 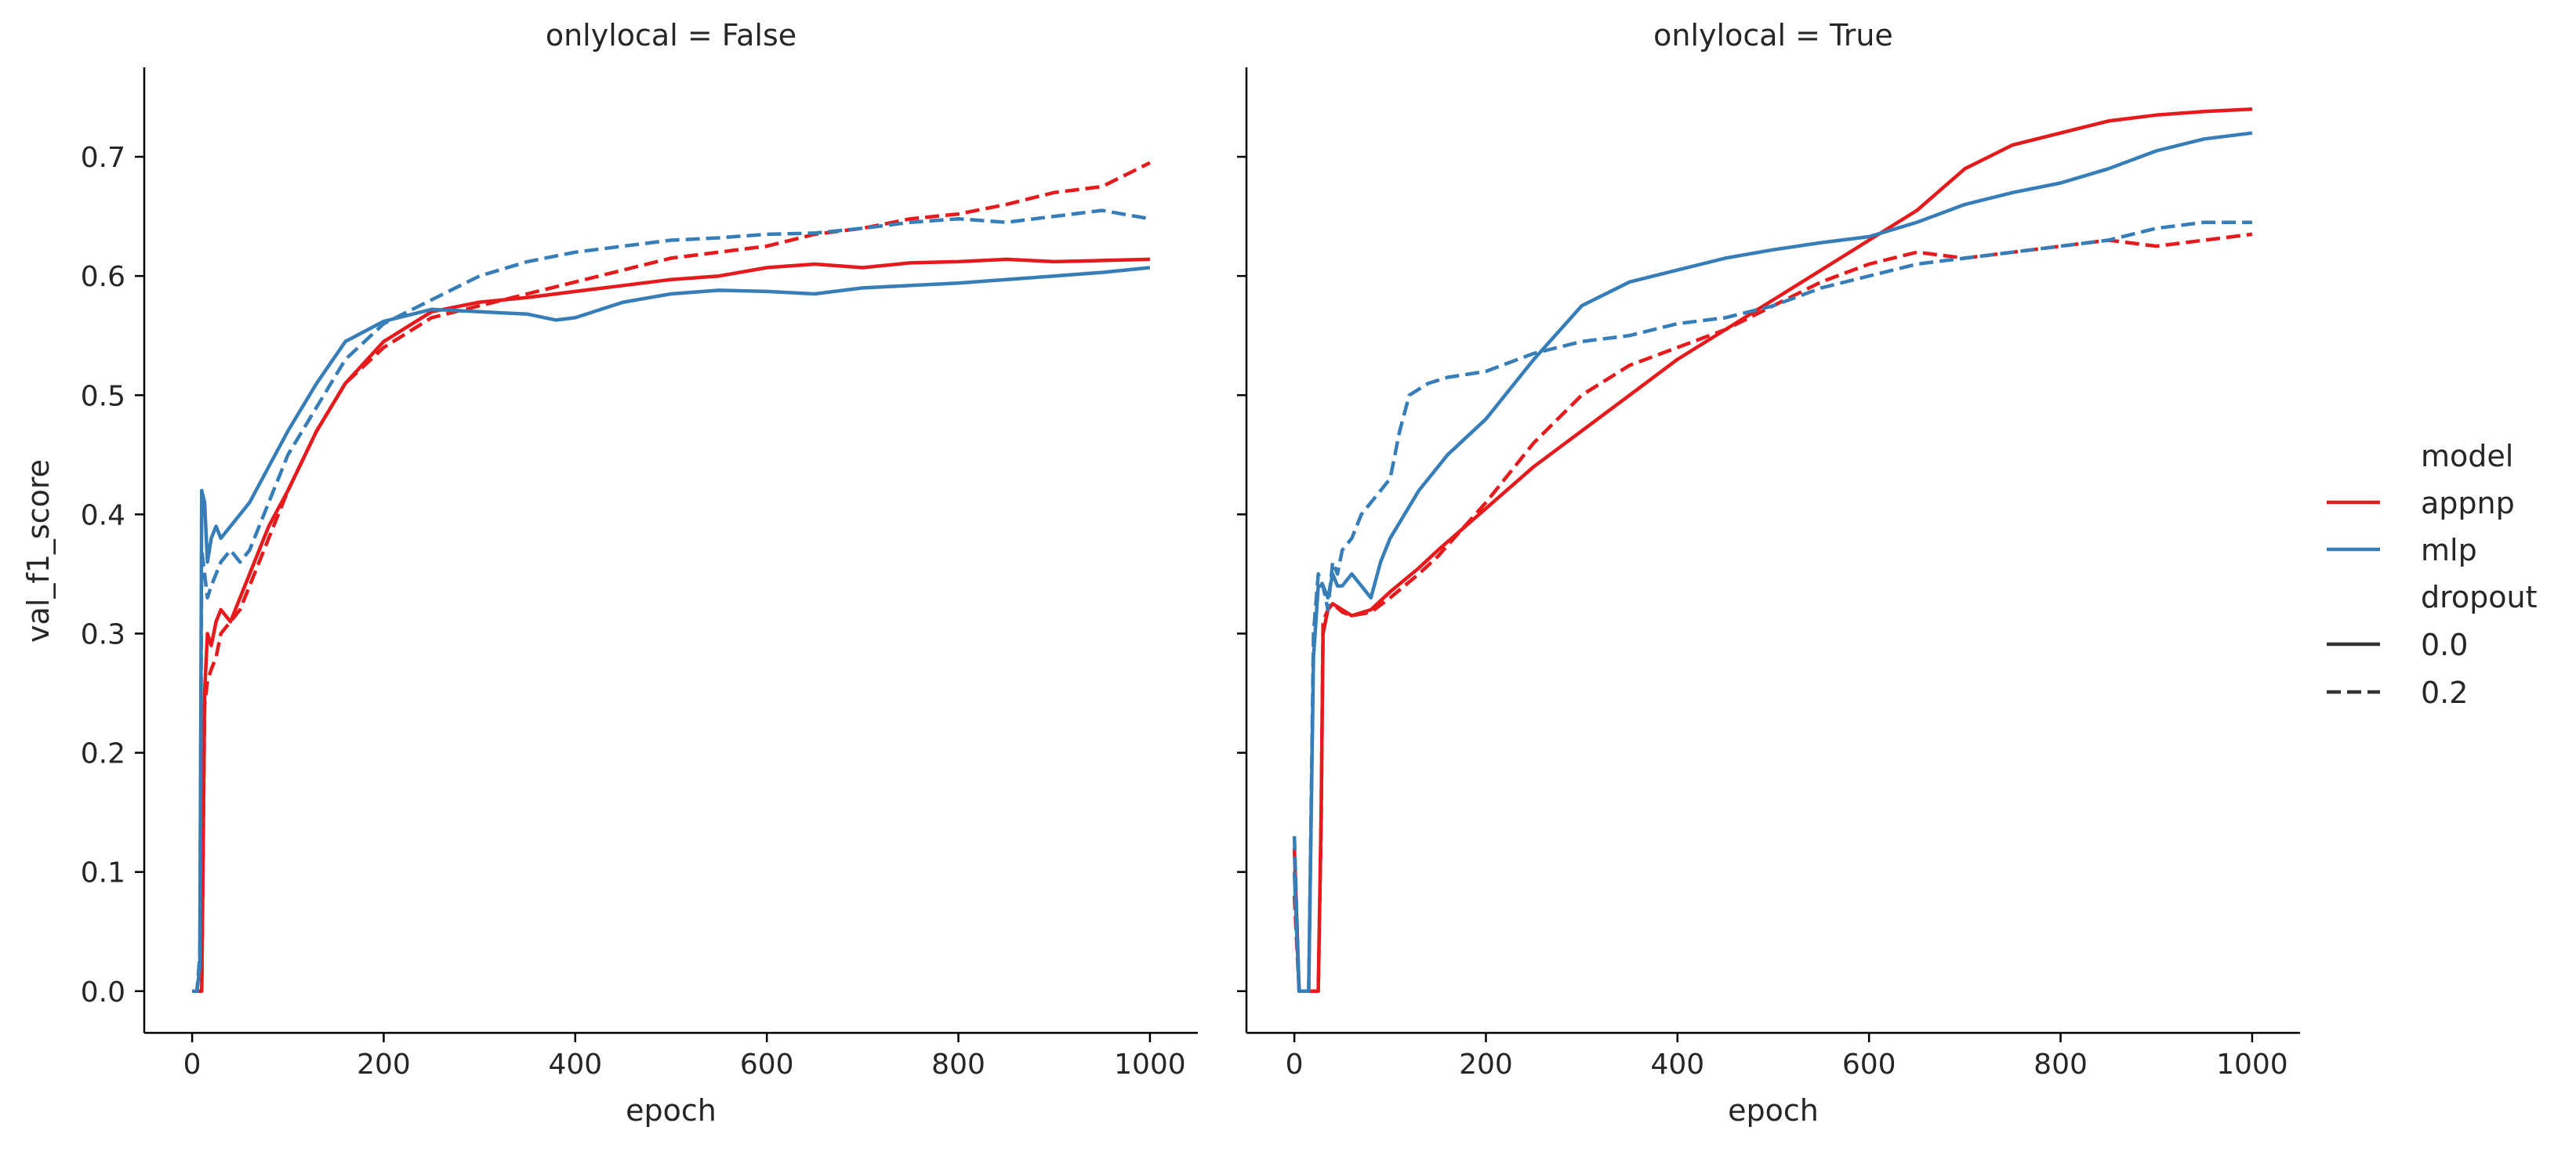 What do you see at coordinates (1773, 35) in the screenshot?
I see `panel-title: onlylocal = True` at bounding box center [1773, 35].